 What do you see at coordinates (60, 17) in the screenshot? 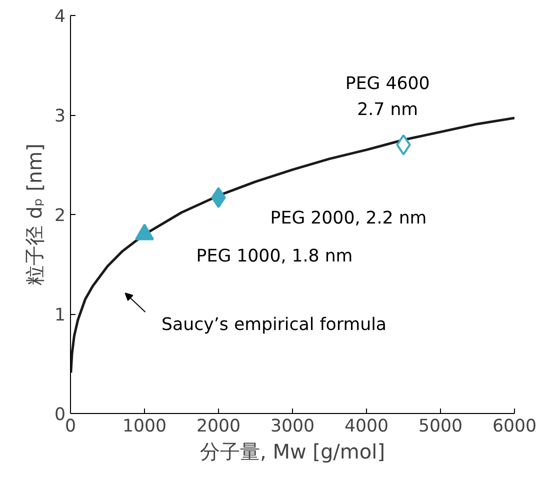
I see `y-tick-label: 4` at bounding box center [60, 17].